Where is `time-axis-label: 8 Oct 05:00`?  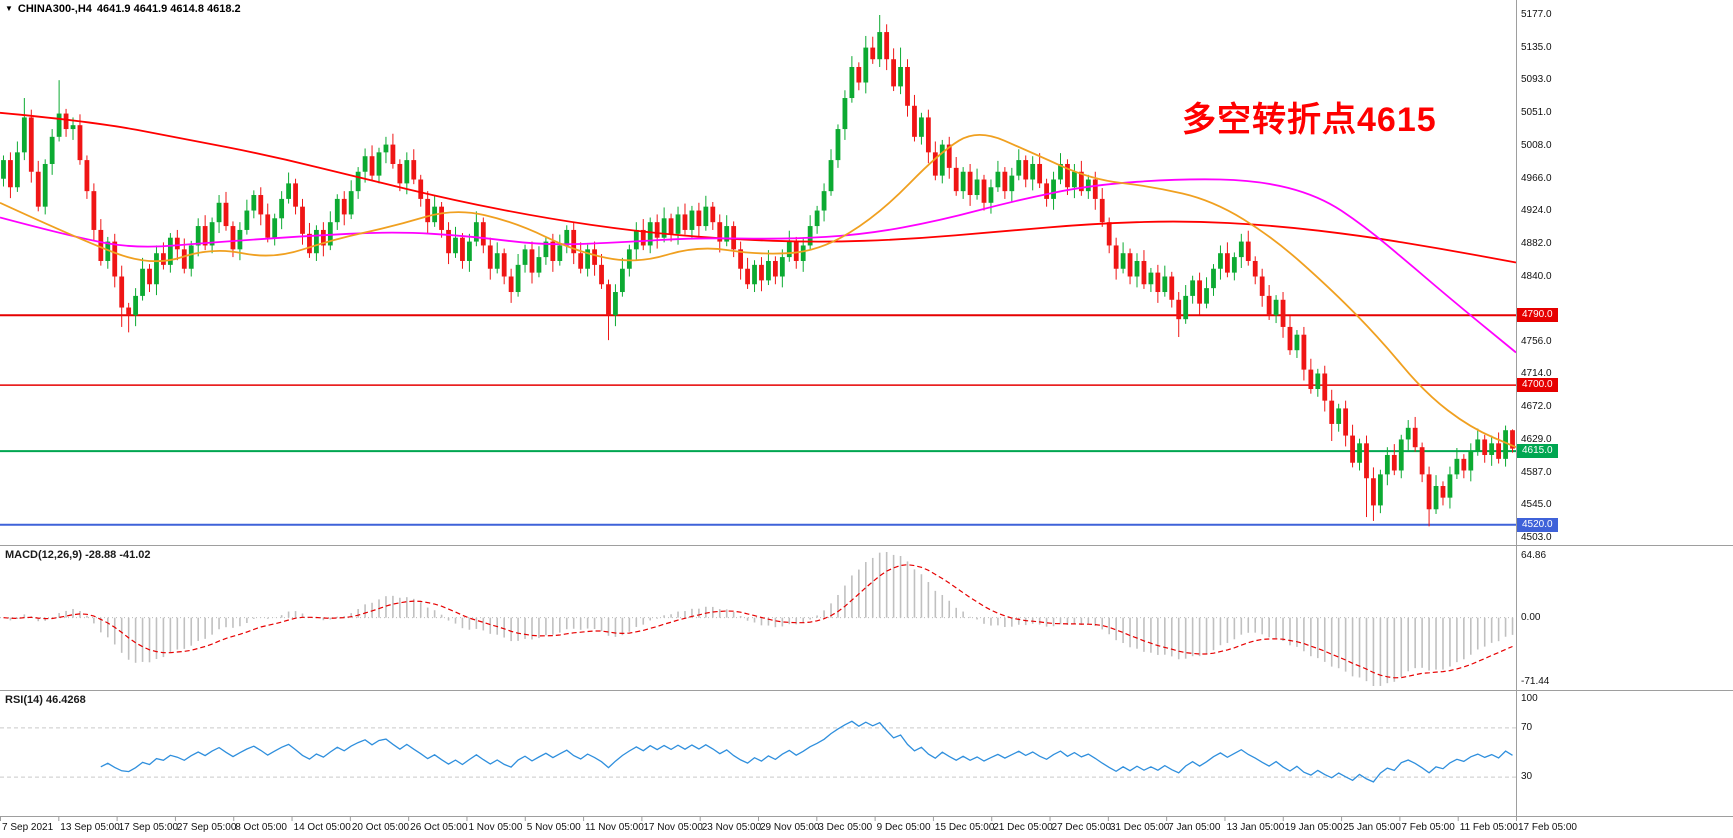 time-axis-label: 8 Oct 05:00 is located at coordinates (261, 827).